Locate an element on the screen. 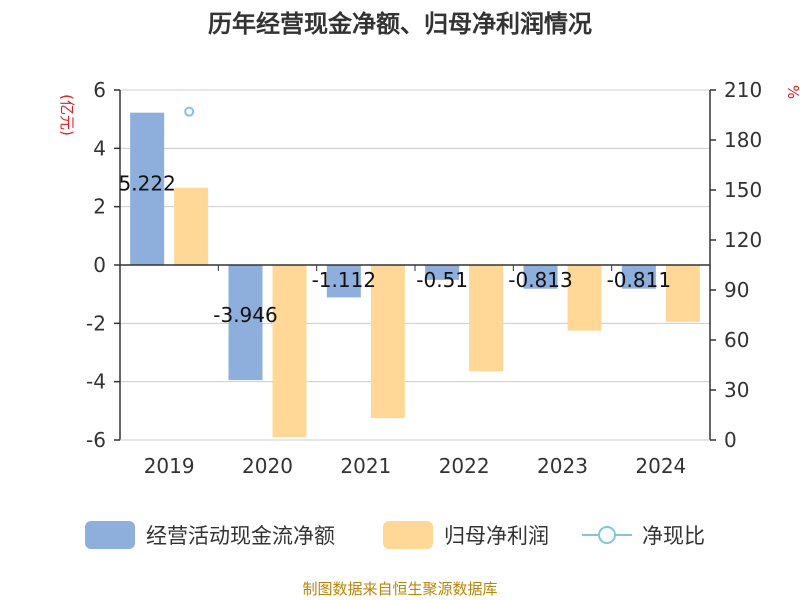  right-axis-tick-label: 120 is located at coordinates (743, 240).